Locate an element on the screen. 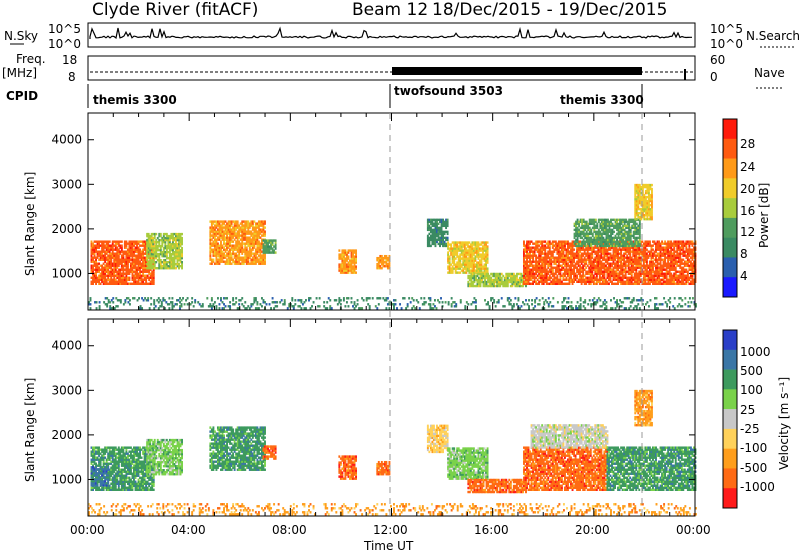  nsearch-label: N.Search is located at coordinates (773, 36).